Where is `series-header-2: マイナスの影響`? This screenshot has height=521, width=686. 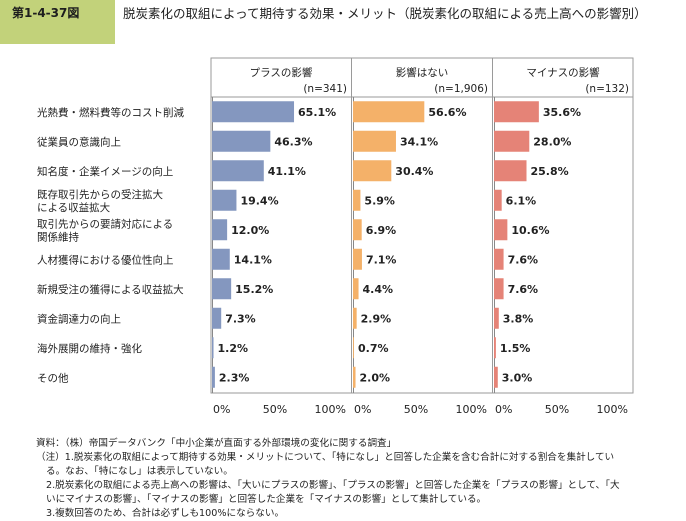
series-header-2: マイナスの影響 is located at coordinates (563, 72).